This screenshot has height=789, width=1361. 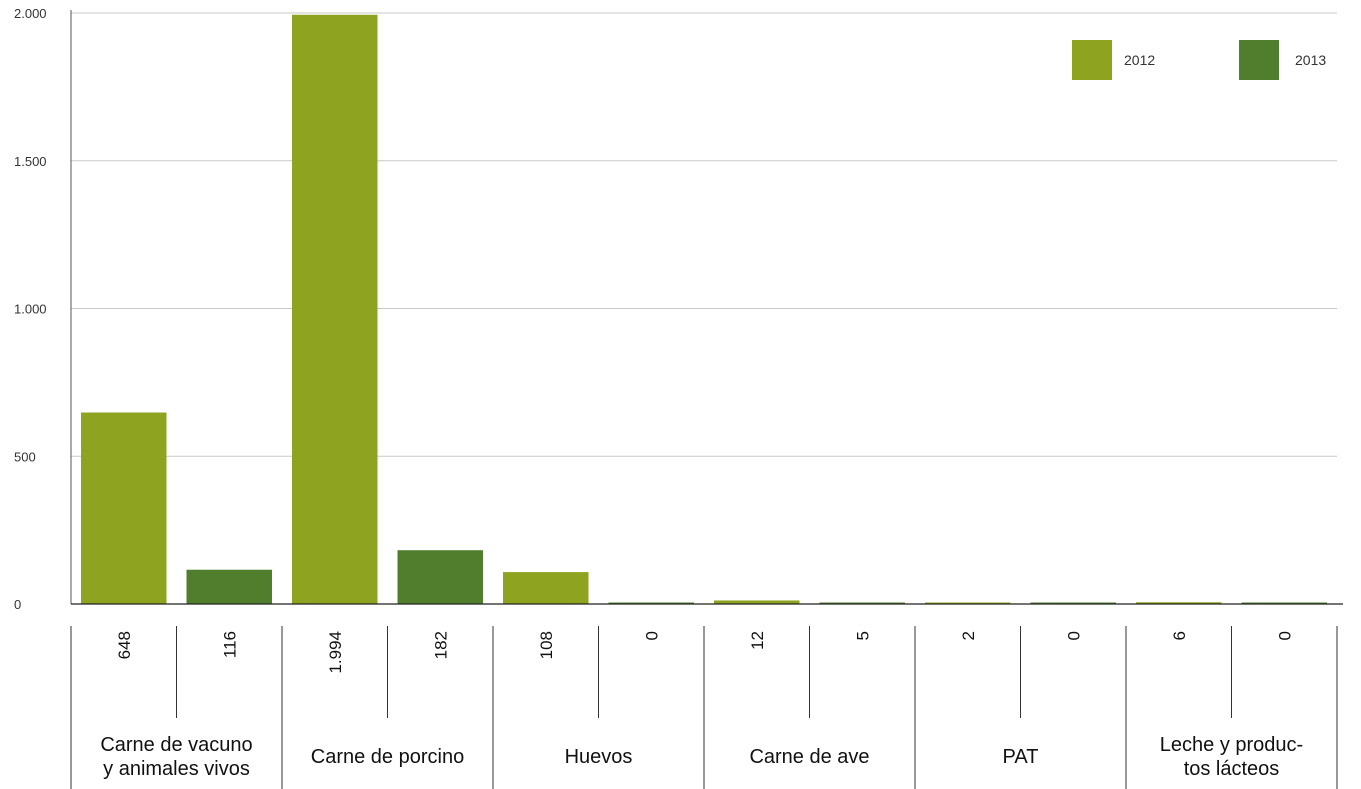 What do you see at coordinates (387, 757) in the screenshot?
I see `category-label-1: Carne de porcino` at bounding box center [387, 757].